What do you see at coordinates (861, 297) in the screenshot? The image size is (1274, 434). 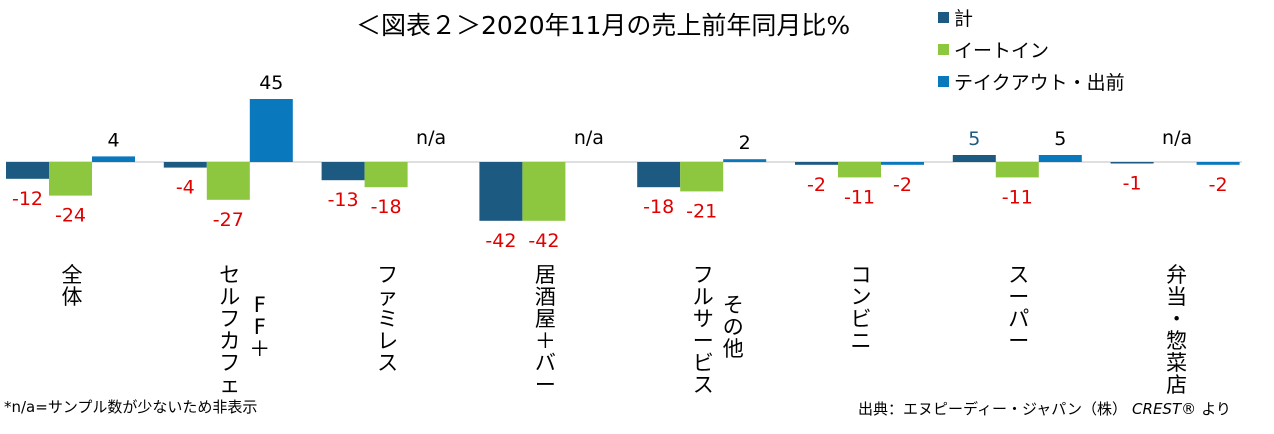 I see `category-label-char: ン` at bounding box center [861, 297].